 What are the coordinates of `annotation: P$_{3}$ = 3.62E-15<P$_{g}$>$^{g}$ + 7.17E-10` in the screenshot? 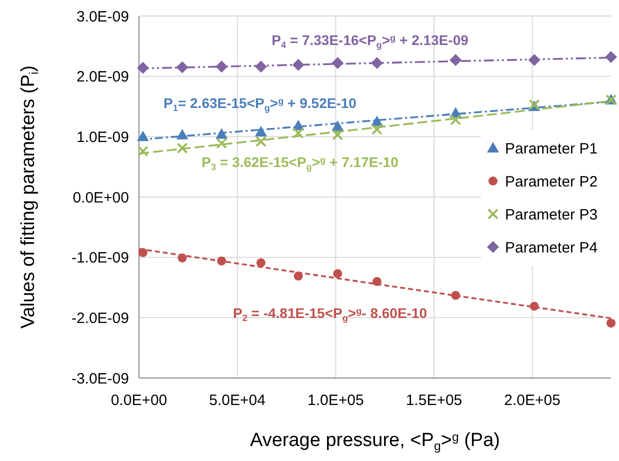 It's located at (300, 163).